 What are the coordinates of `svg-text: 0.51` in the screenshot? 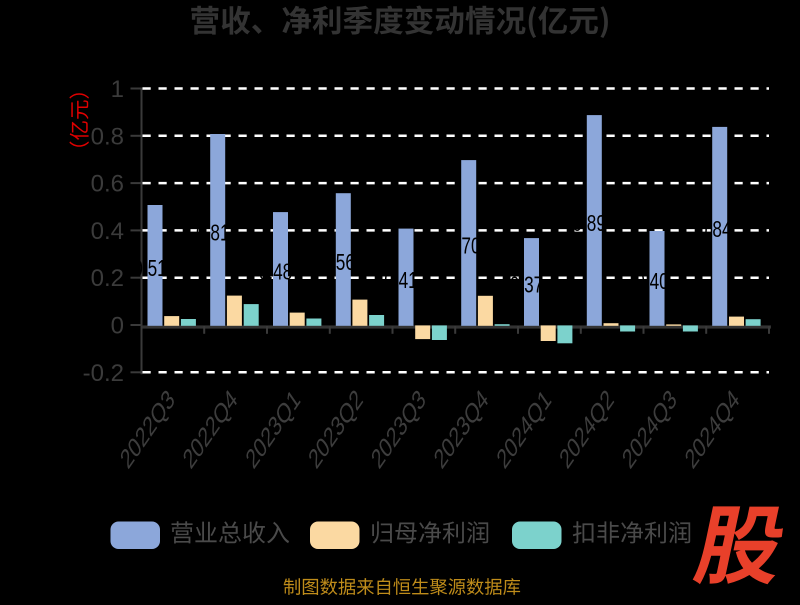 It's located at (150, 268).